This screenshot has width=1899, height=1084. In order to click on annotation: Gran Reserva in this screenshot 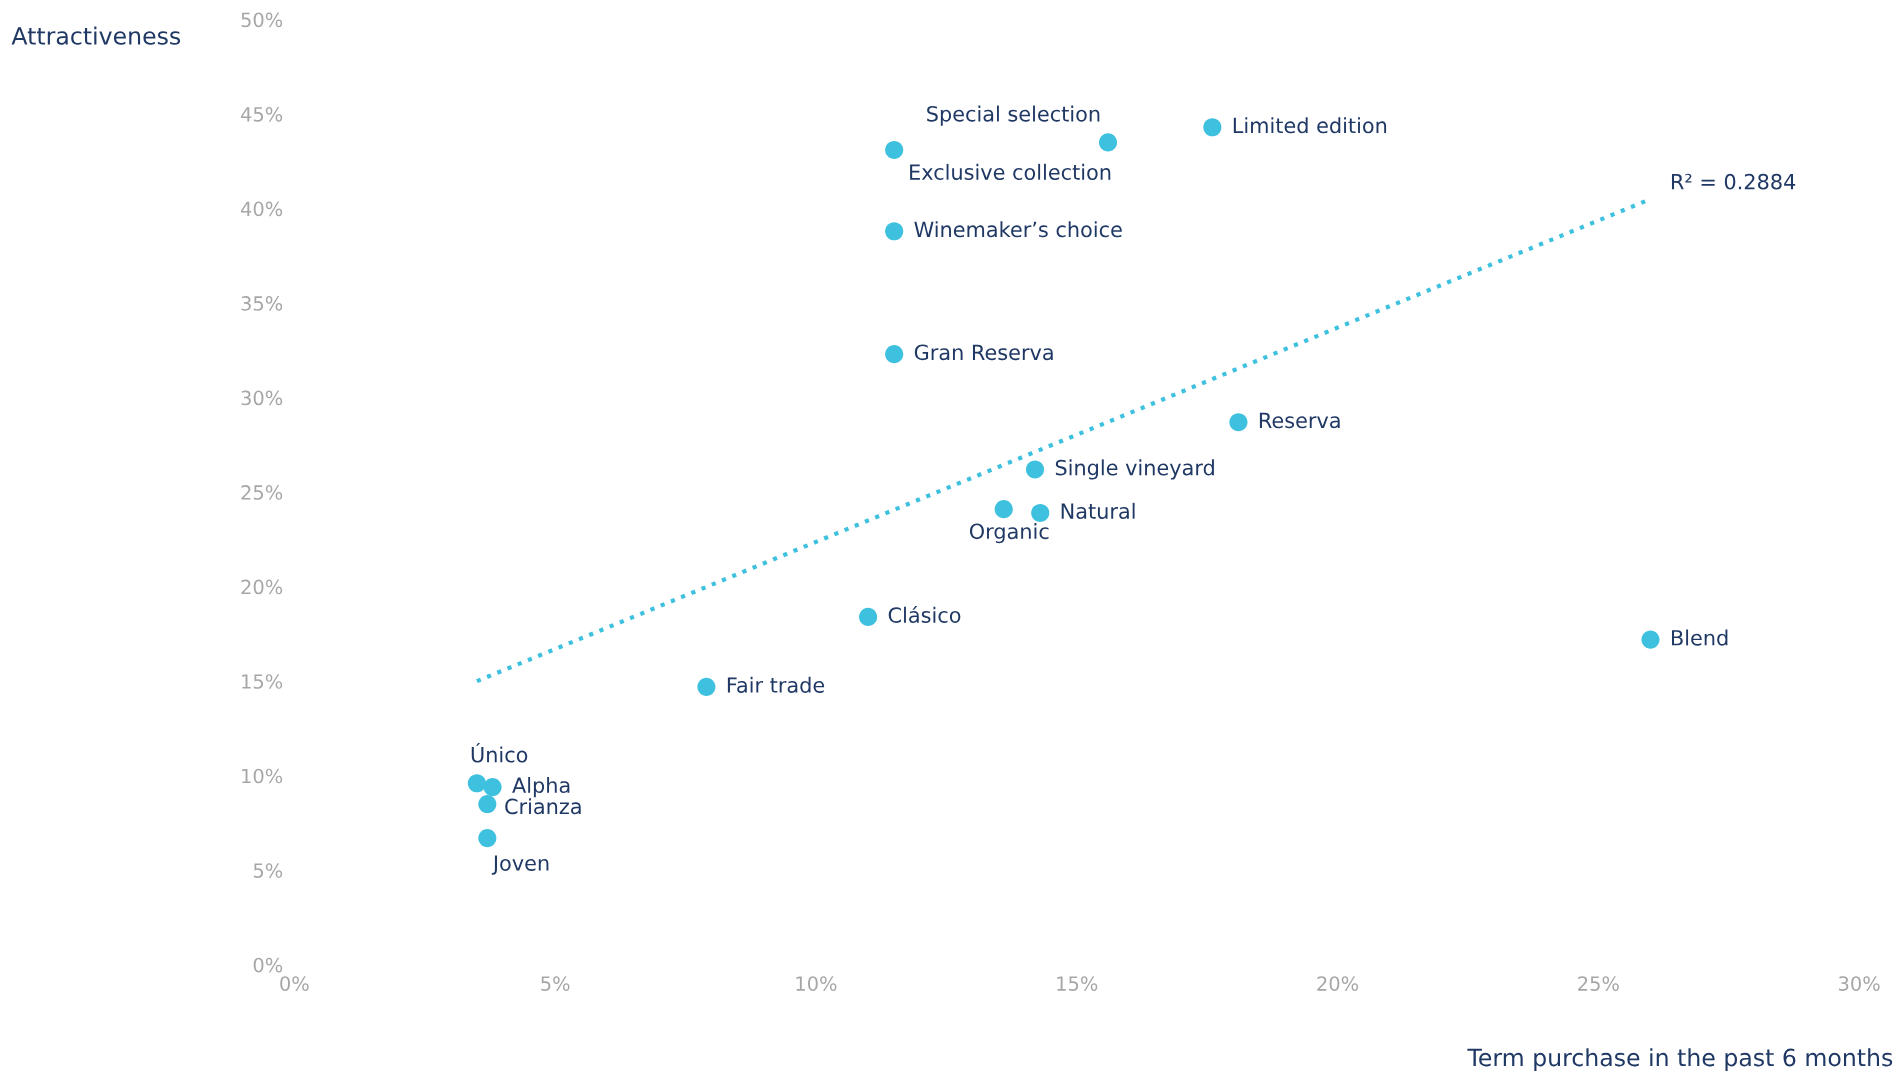, I will do `click(983, 352)`.